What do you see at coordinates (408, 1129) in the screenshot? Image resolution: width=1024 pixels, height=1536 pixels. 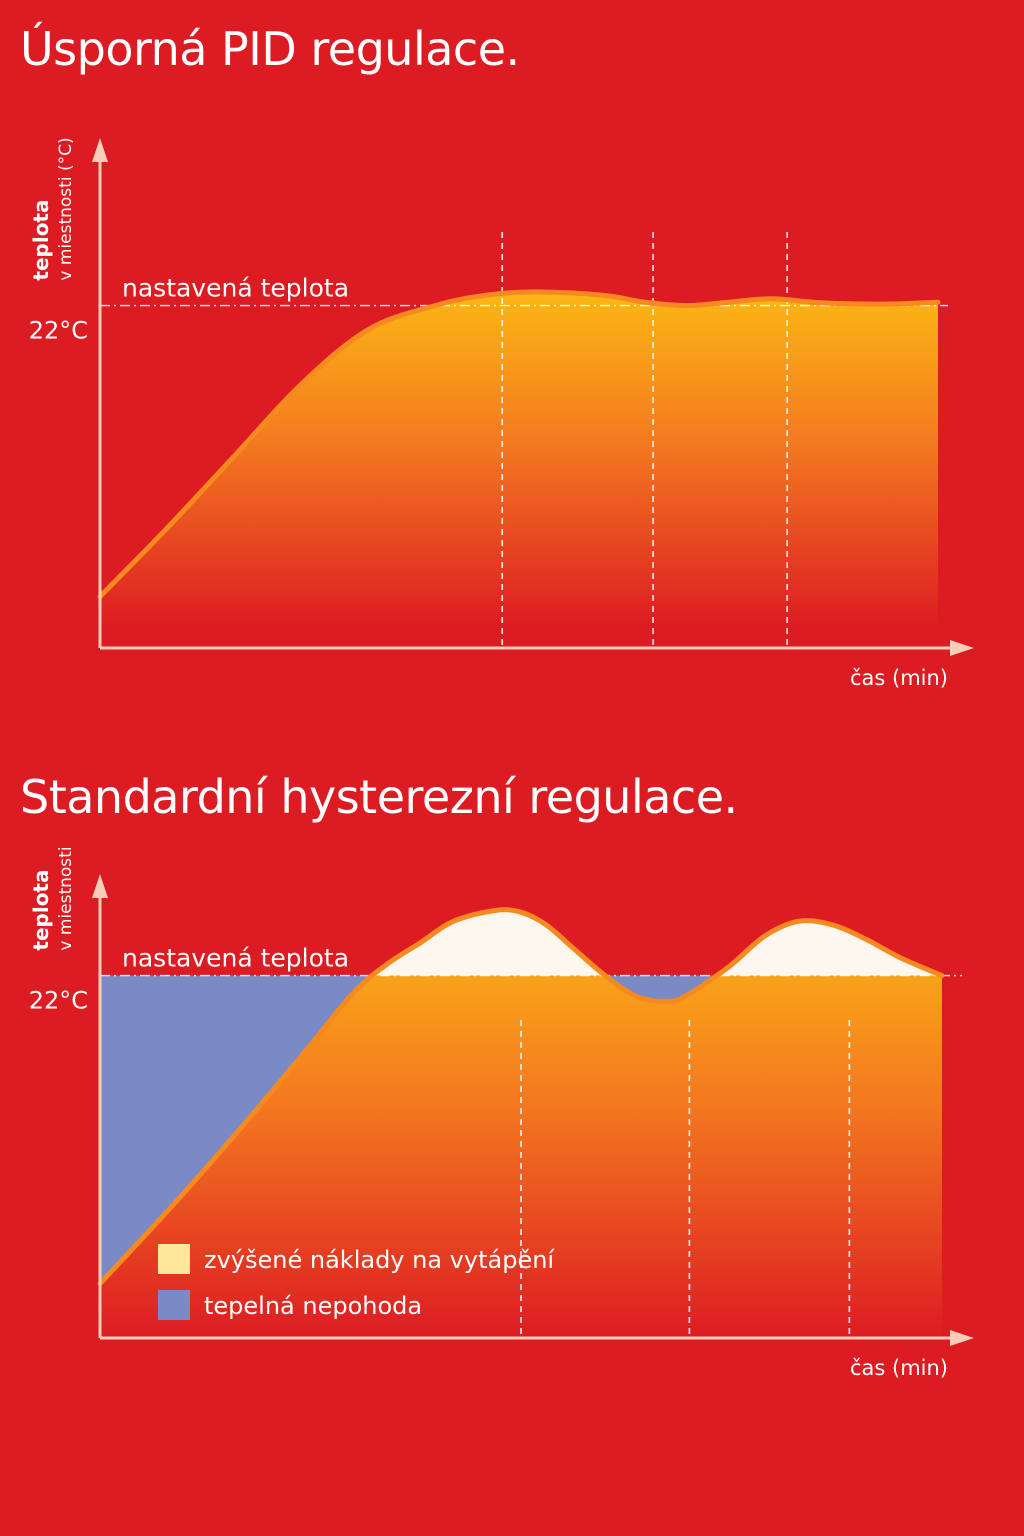 I see `undershoot-area` at bounding box center [408, 1129].